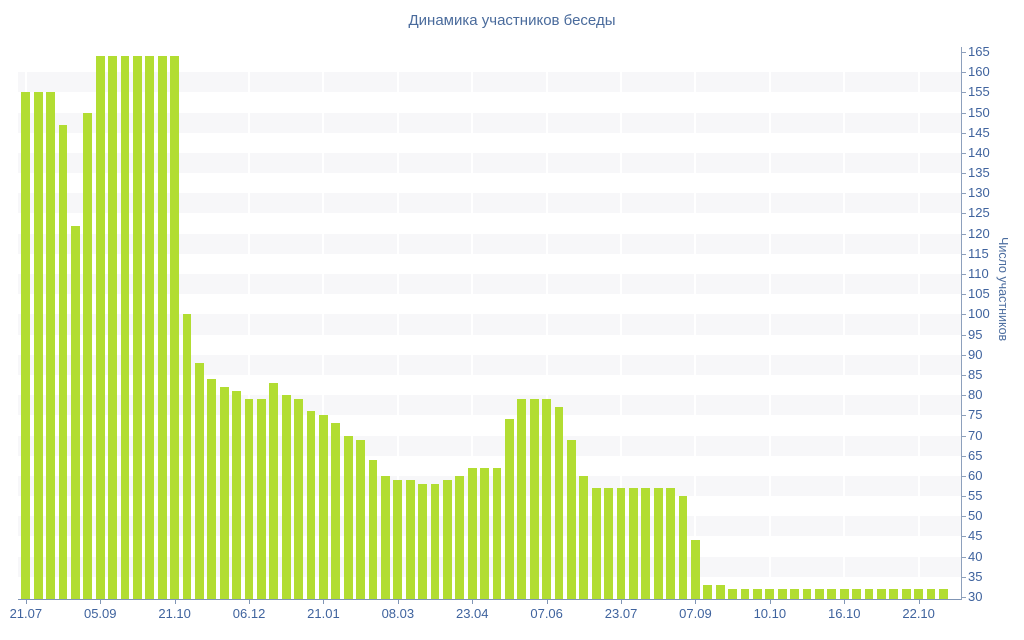 The image size is (1024, 640). What do you see at coordinates (918, 613) in the screenshot?
I see `x-tick-label: 22.10` at bounding box center [918, 613].